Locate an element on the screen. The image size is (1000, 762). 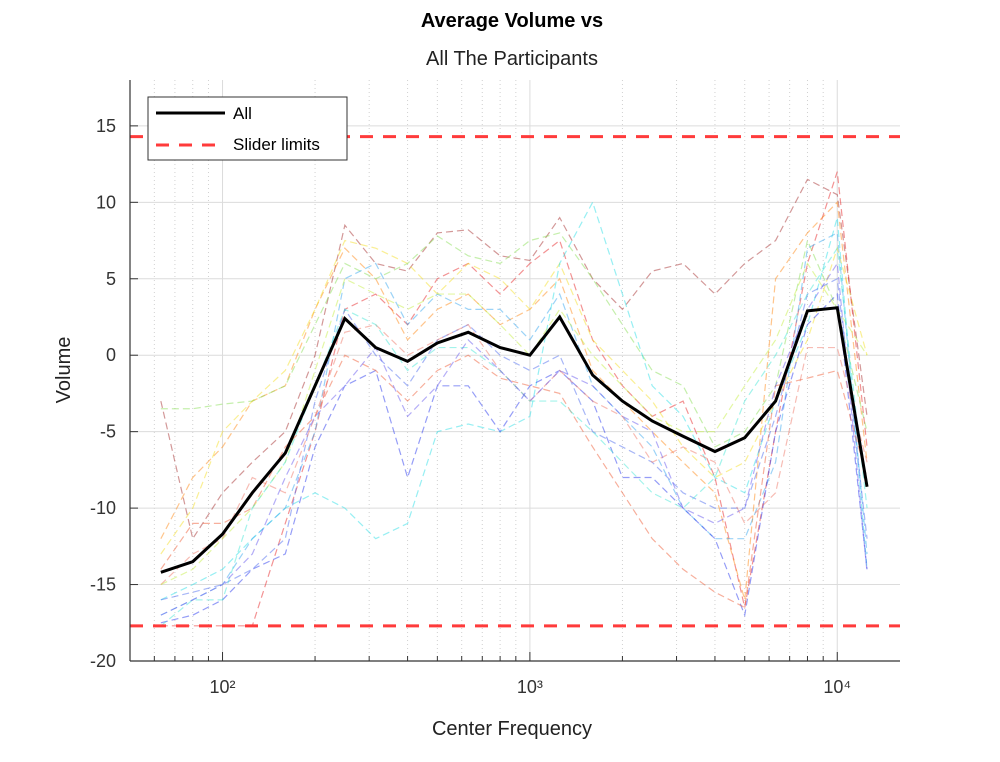
chart-title: Average Volume vs is located at coordinates (512, 21).